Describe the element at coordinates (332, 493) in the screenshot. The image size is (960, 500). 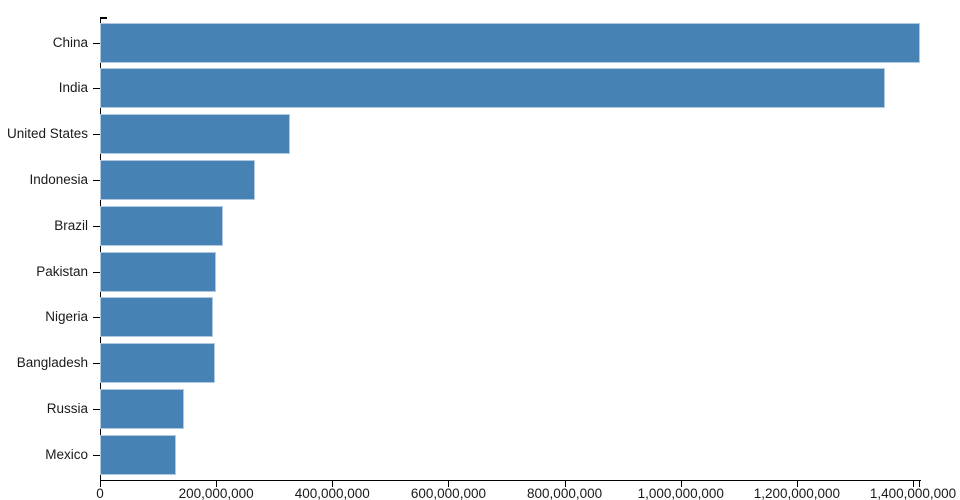
I see `x-axis-tick-label: 400,000,000` at that location.